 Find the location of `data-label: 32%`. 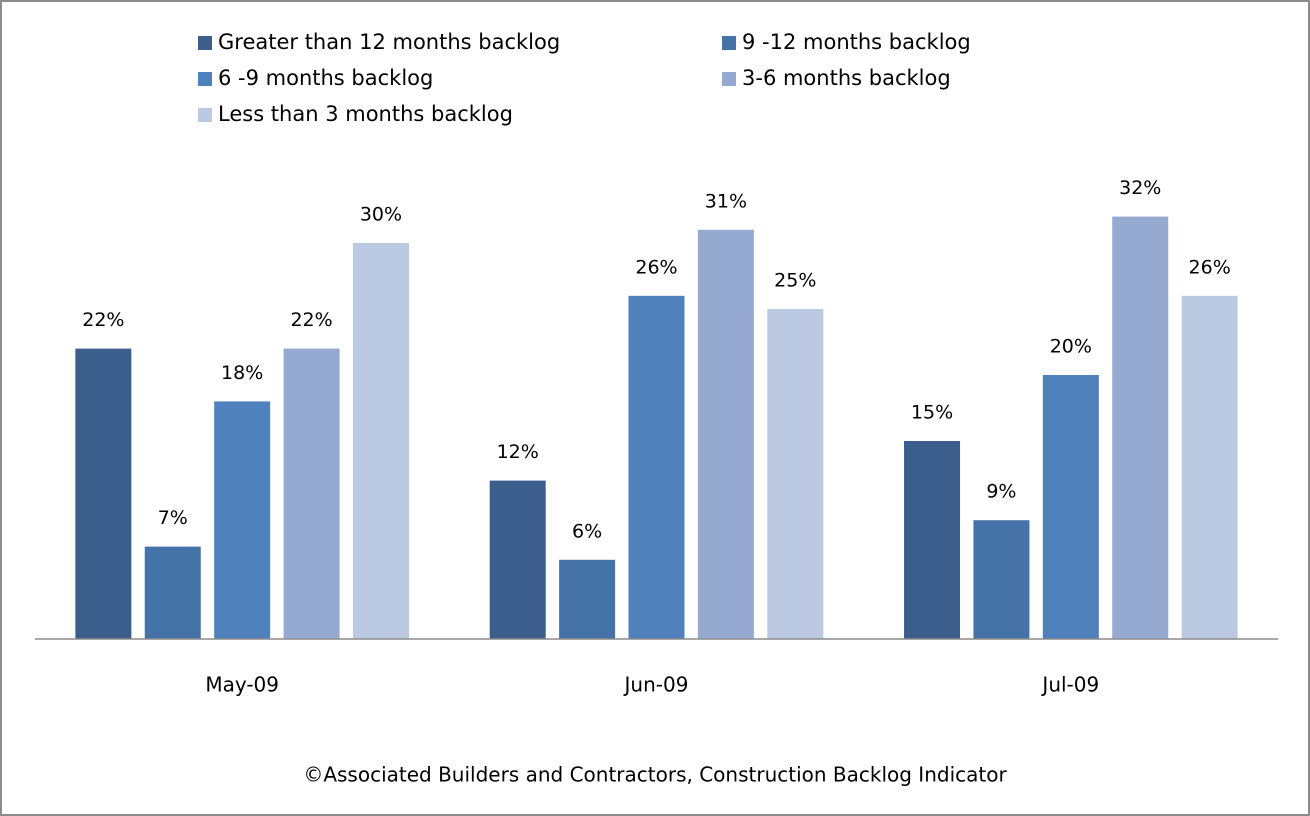

data-label: 32% is located at coordinates (1140, 188).